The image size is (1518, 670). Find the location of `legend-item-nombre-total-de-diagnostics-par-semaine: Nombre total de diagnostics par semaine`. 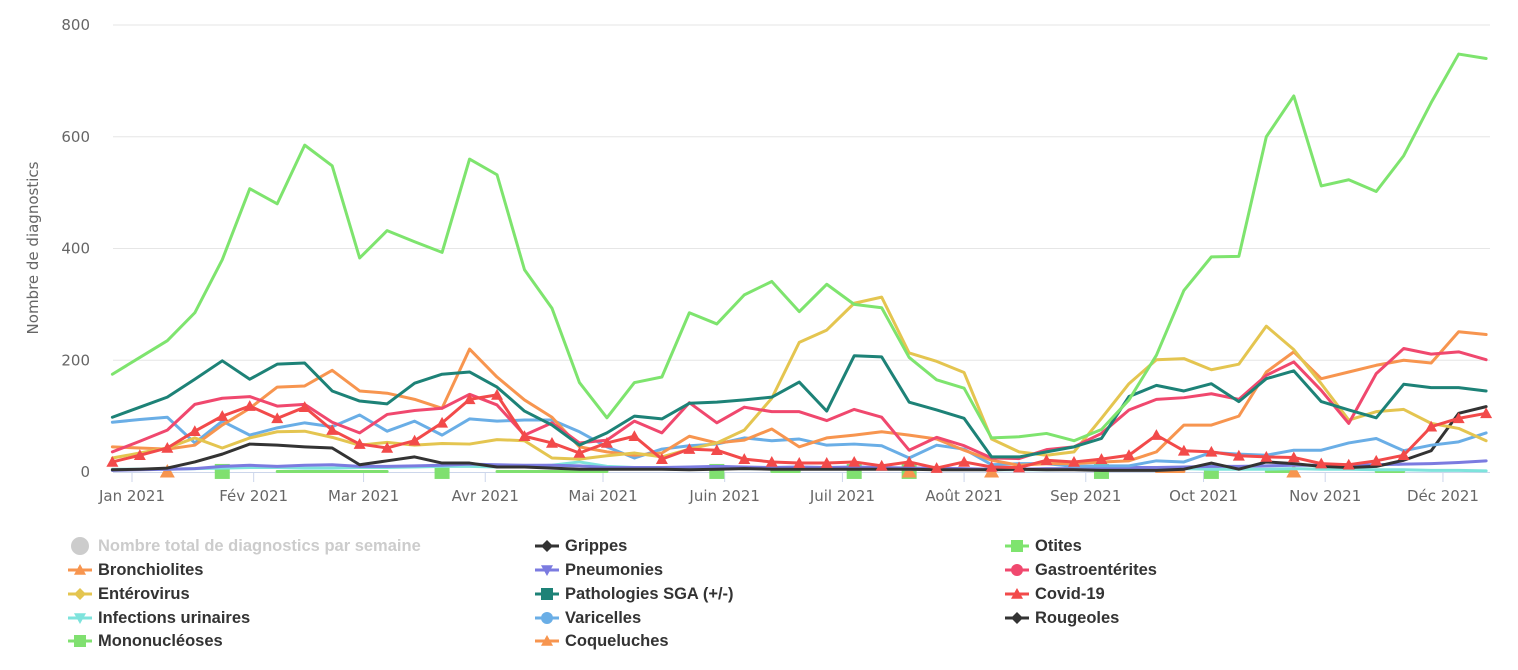

legend-item-nombre-total-de-diagnostics-par-semaine: Nombre total de diagnostics par semaine is located at coordinates (244, 546).